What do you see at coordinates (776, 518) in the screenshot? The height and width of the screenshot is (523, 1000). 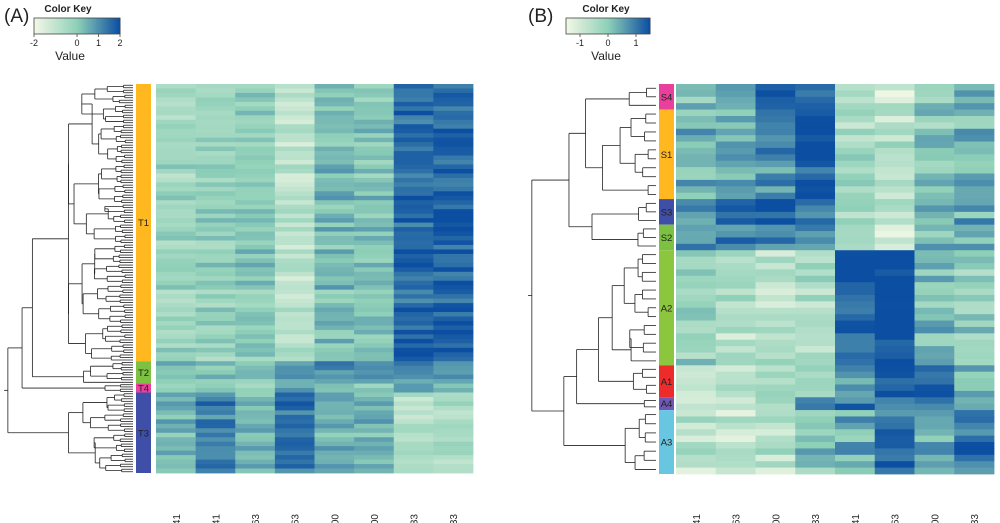 I see `column-label: SB 200` at bounding box center [776, 518].